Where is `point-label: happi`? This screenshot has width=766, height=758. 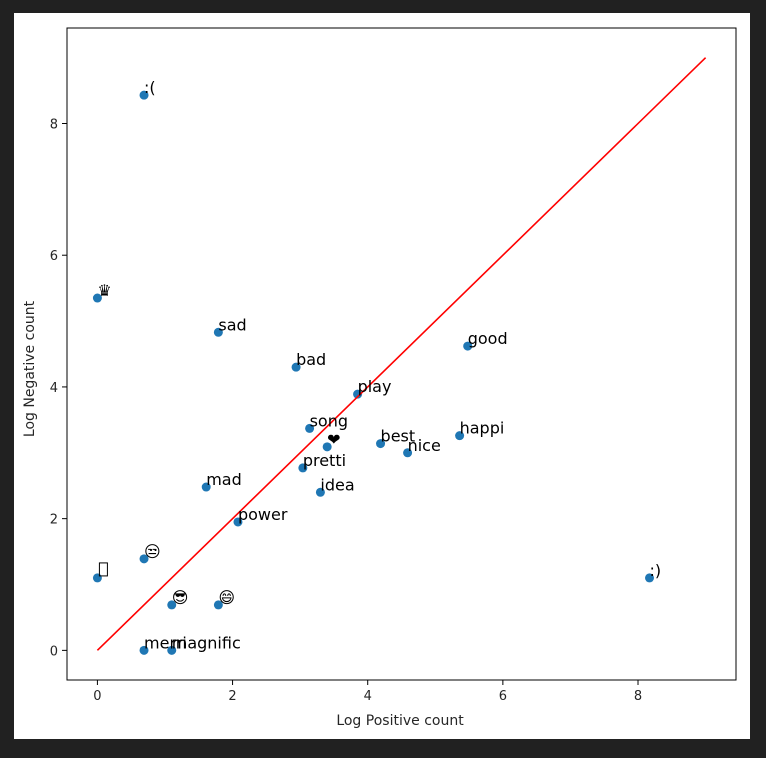 point-label: happi is located at coordinates (482, 428).